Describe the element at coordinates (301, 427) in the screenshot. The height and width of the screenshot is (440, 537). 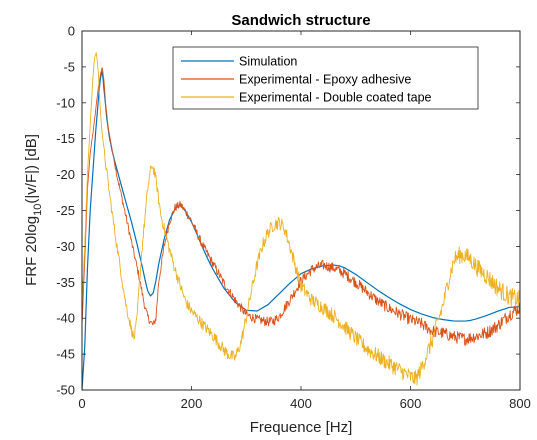
I see `x-axis-label: Frequence [Hz]` at that location.